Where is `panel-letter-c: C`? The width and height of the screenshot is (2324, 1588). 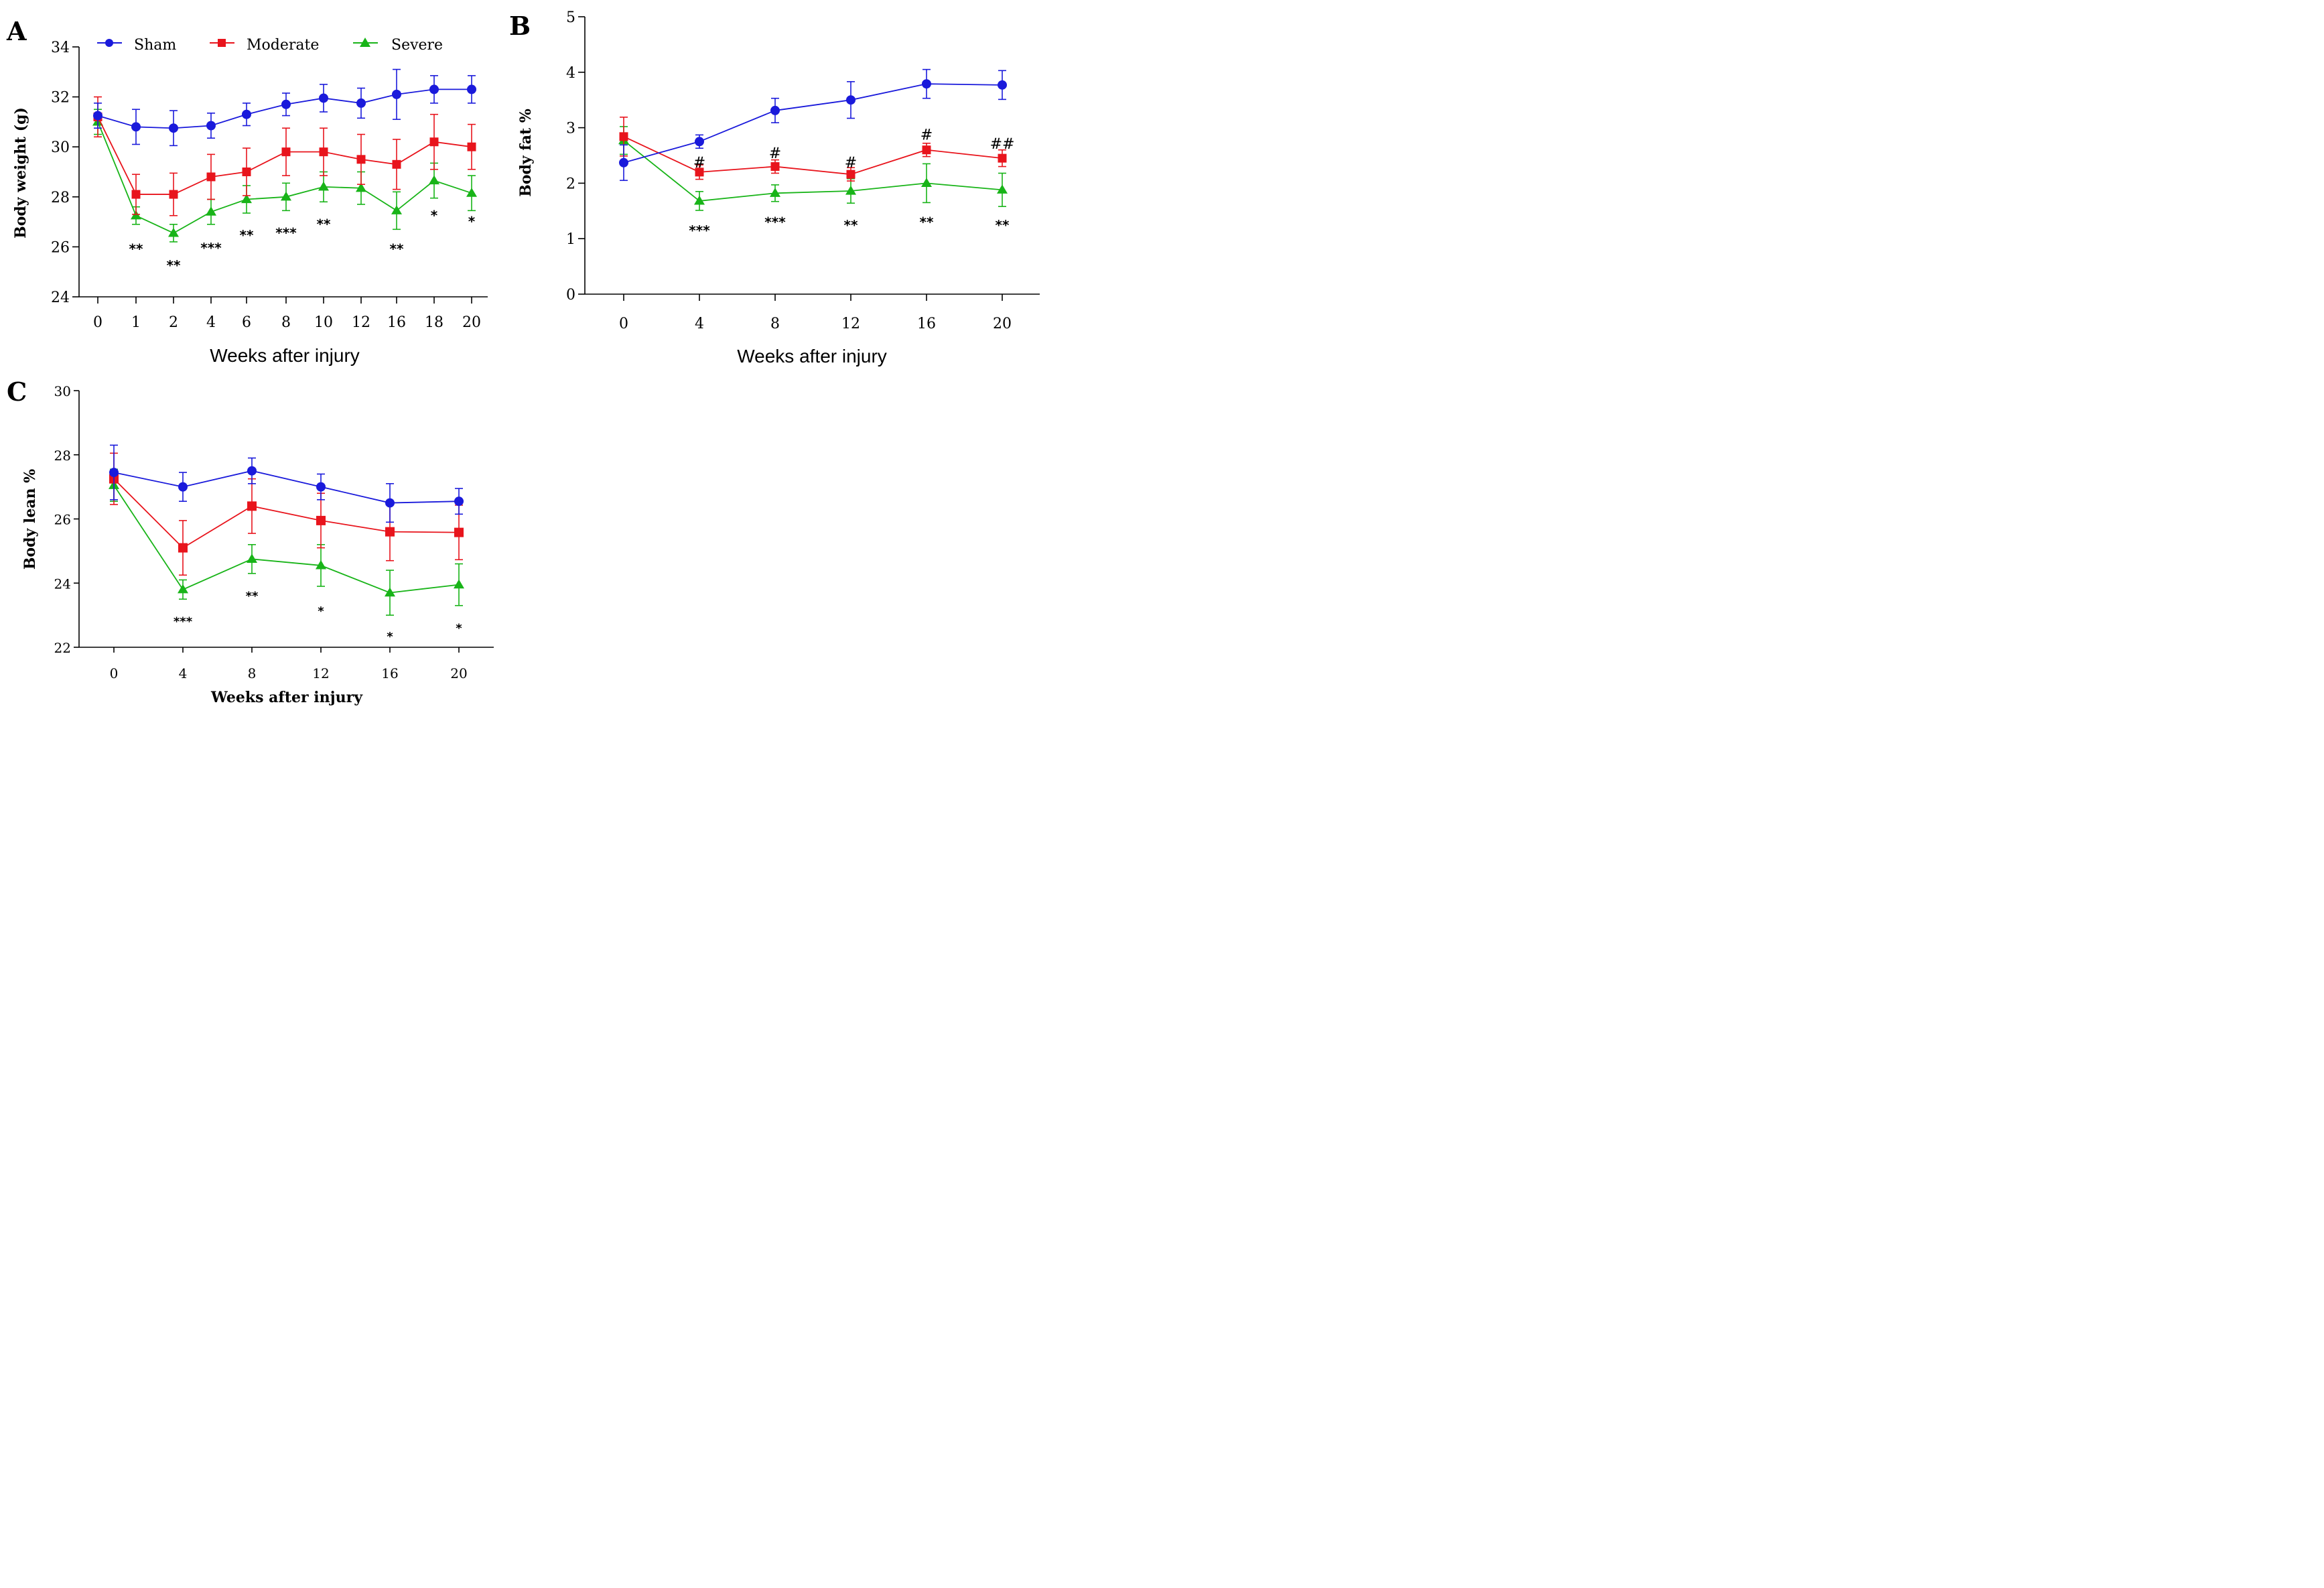 panel-letter-c: C is located at coordinates (17, 392).